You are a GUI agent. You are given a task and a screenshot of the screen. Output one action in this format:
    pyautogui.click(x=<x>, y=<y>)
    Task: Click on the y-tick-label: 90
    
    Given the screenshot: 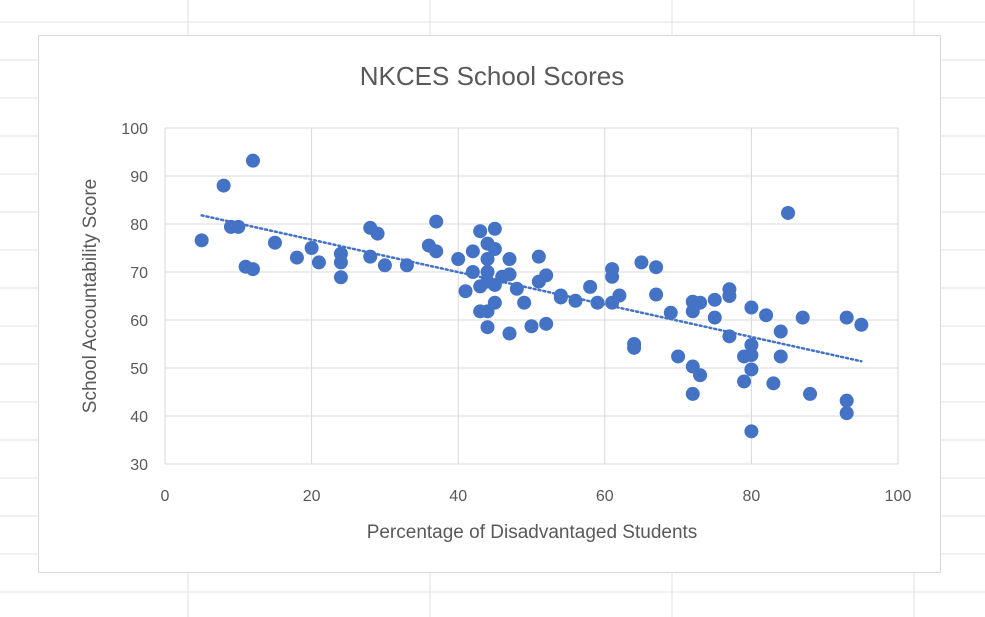 What is the action you would take?
    pyautogui.click(x=139, y=177)
    